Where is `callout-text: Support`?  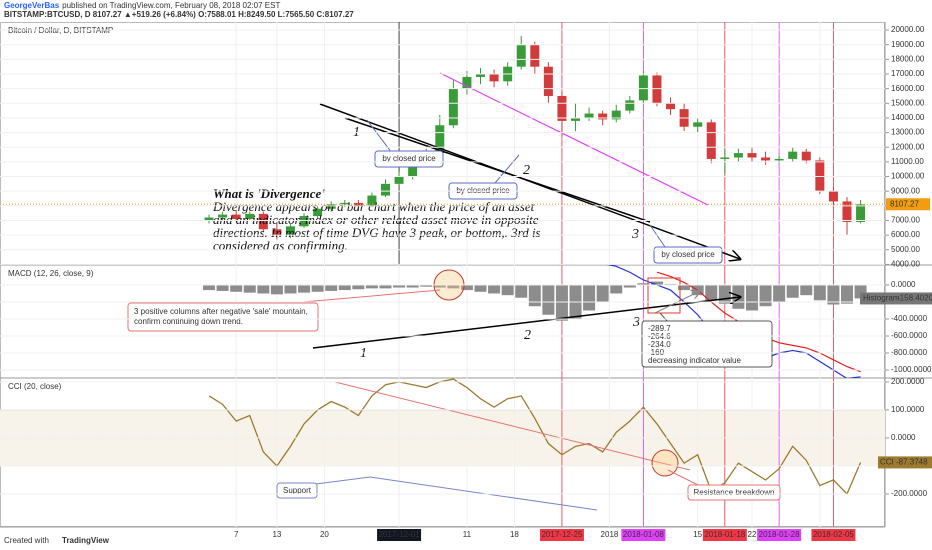
callout-text: Support is located at coordinates (297, 490).